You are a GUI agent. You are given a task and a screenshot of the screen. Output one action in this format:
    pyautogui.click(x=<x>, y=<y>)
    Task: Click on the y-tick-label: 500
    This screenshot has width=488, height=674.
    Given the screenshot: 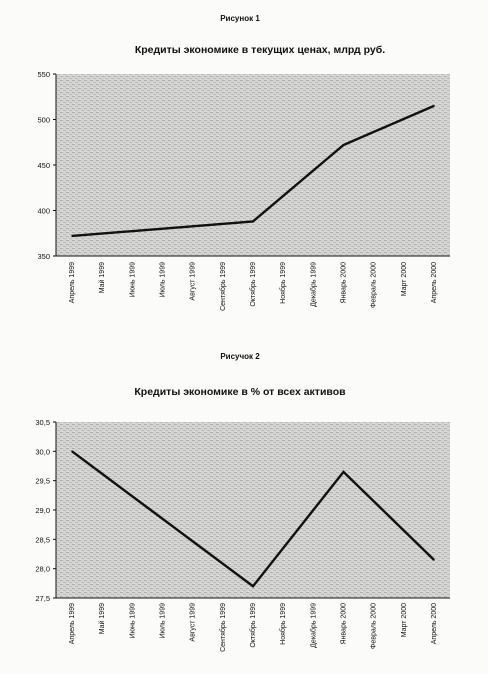 What is the action you would take?
    pyautogui.click(x=43, y=120)
    